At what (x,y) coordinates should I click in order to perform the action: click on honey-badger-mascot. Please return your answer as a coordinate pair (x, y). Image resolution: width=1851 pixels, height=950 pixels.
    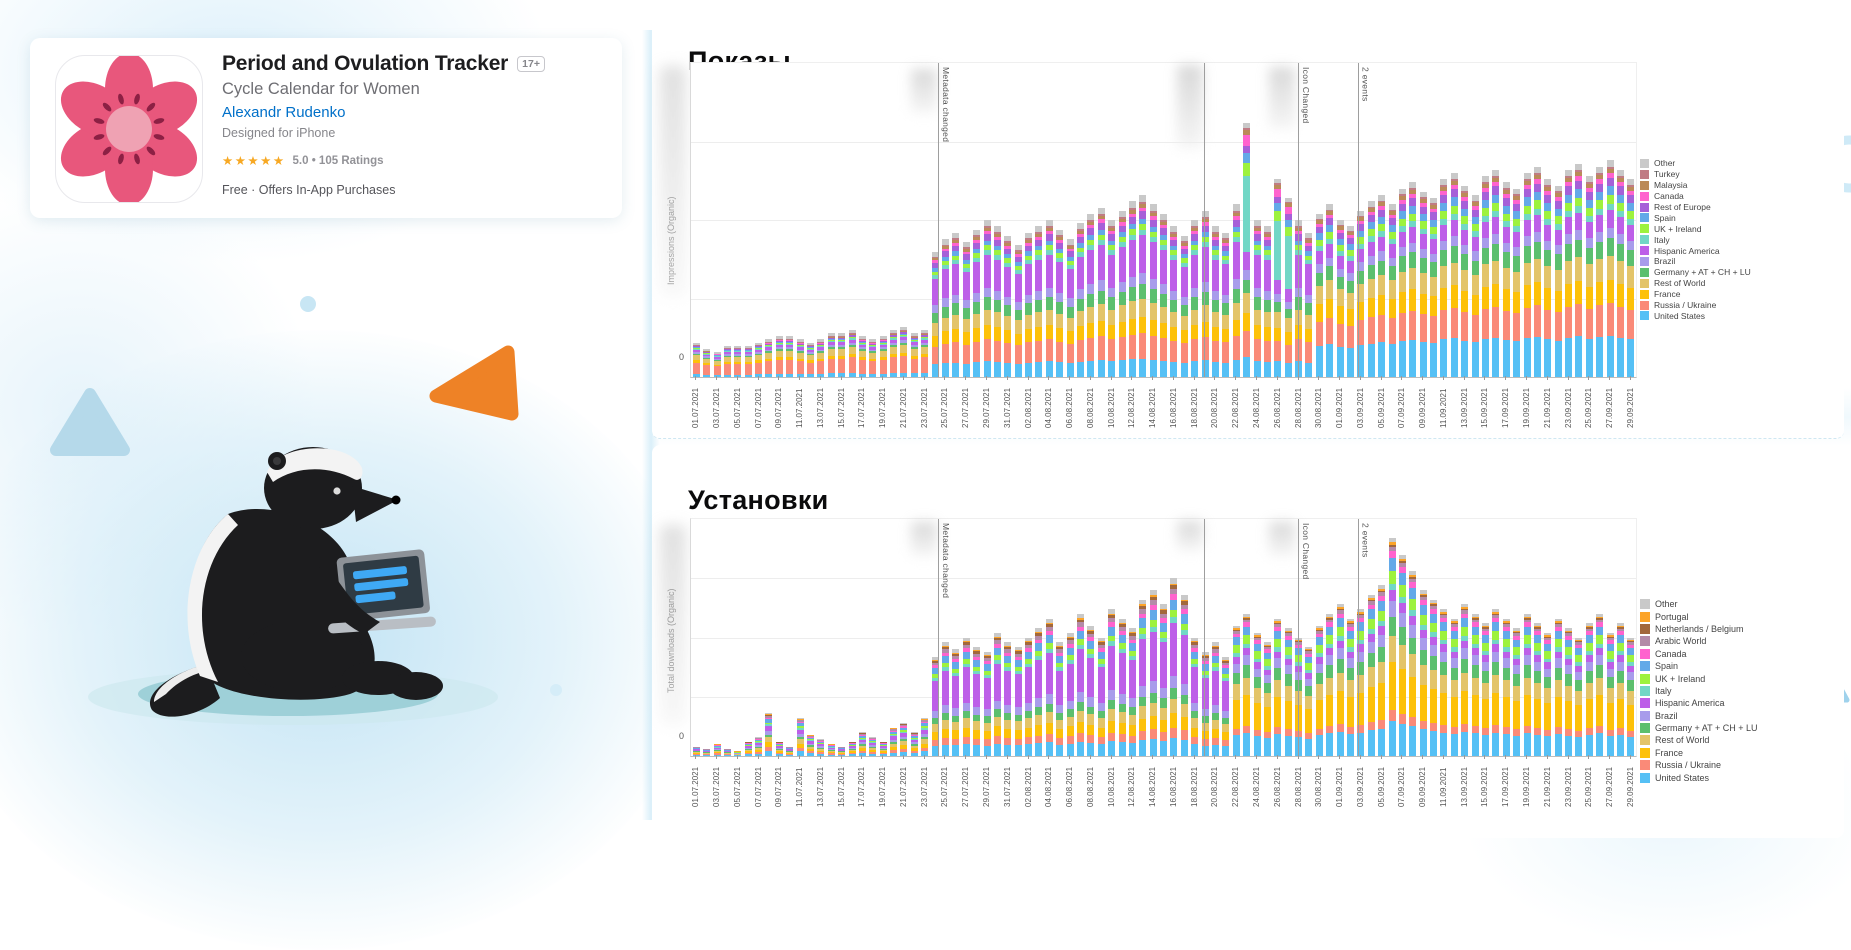
    Looking at the image, I should click on (298, 562).